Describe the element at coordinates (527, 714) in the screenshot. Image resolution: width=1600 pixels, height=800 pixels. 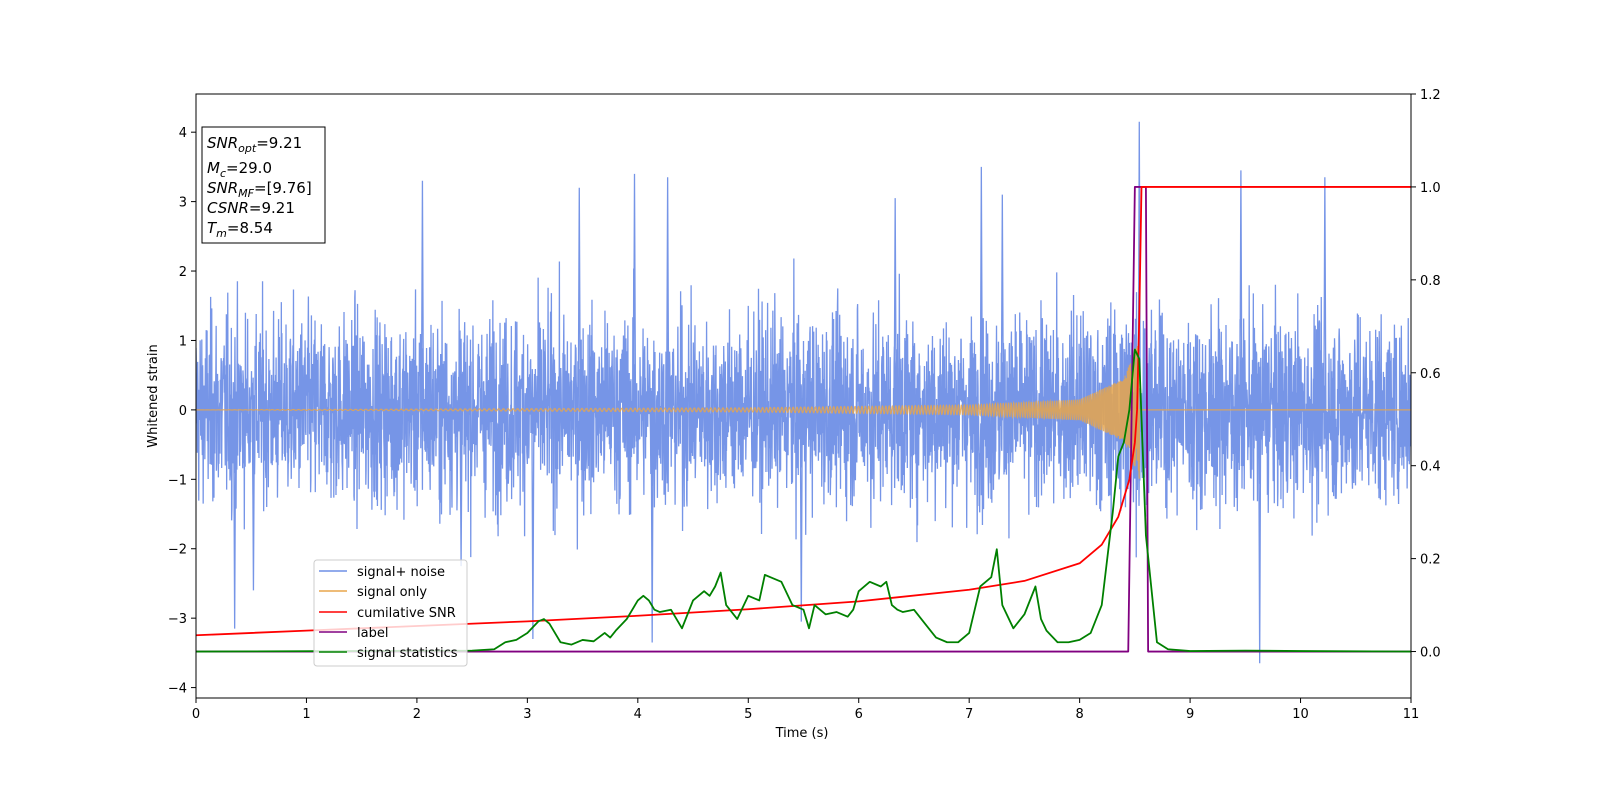
I see `x-tick-label: 3` at that location.